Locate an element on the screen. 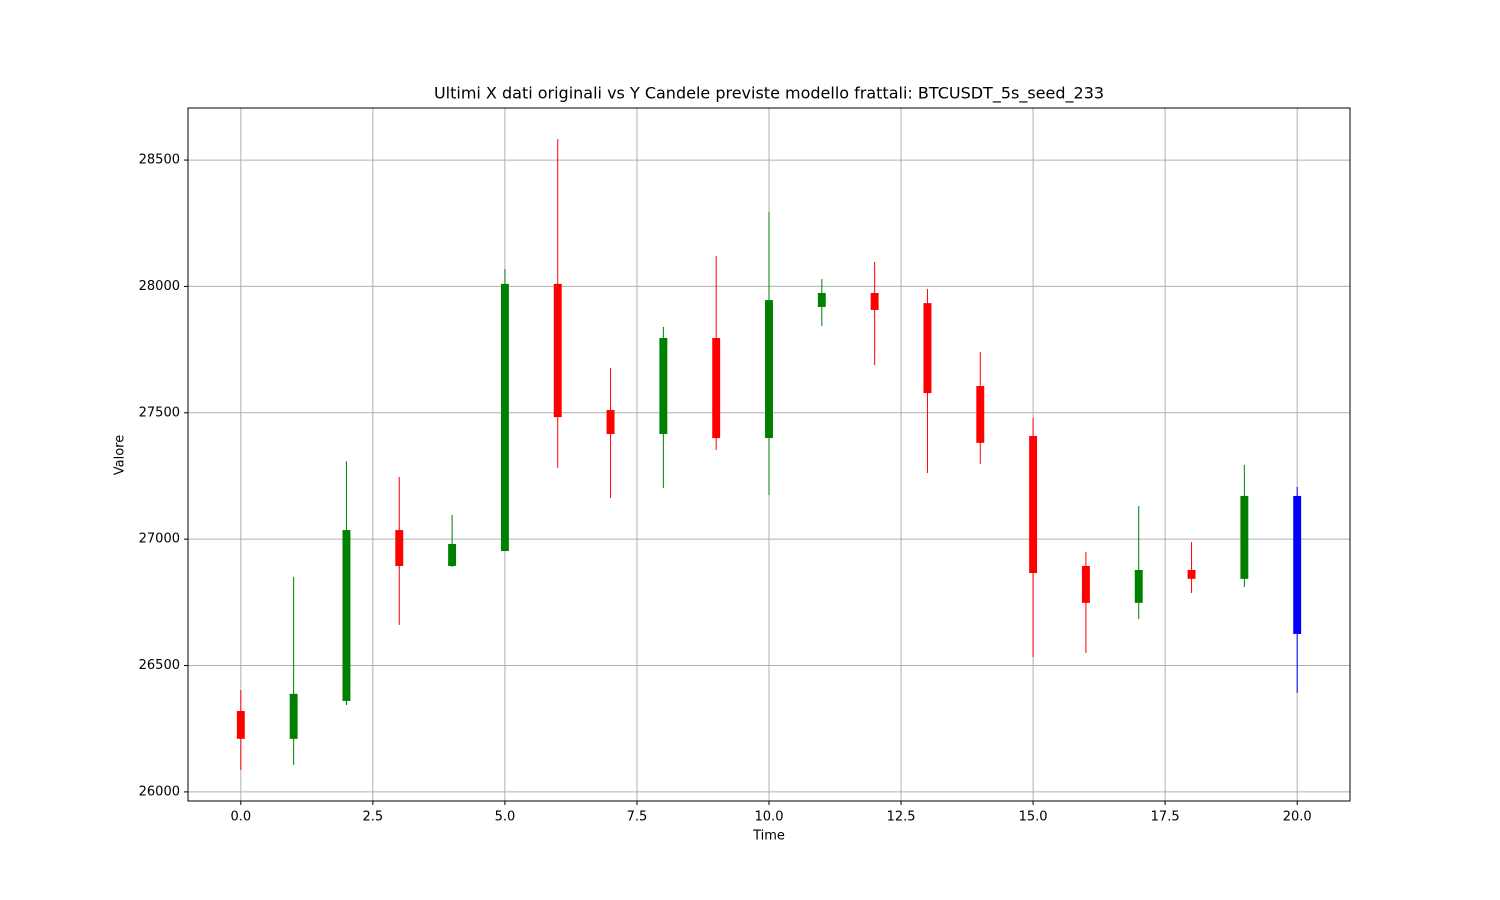 The height and width of the screenshot is (900, 1500). x-tick-label: 17.5 is located at coordinates (1165, 817).